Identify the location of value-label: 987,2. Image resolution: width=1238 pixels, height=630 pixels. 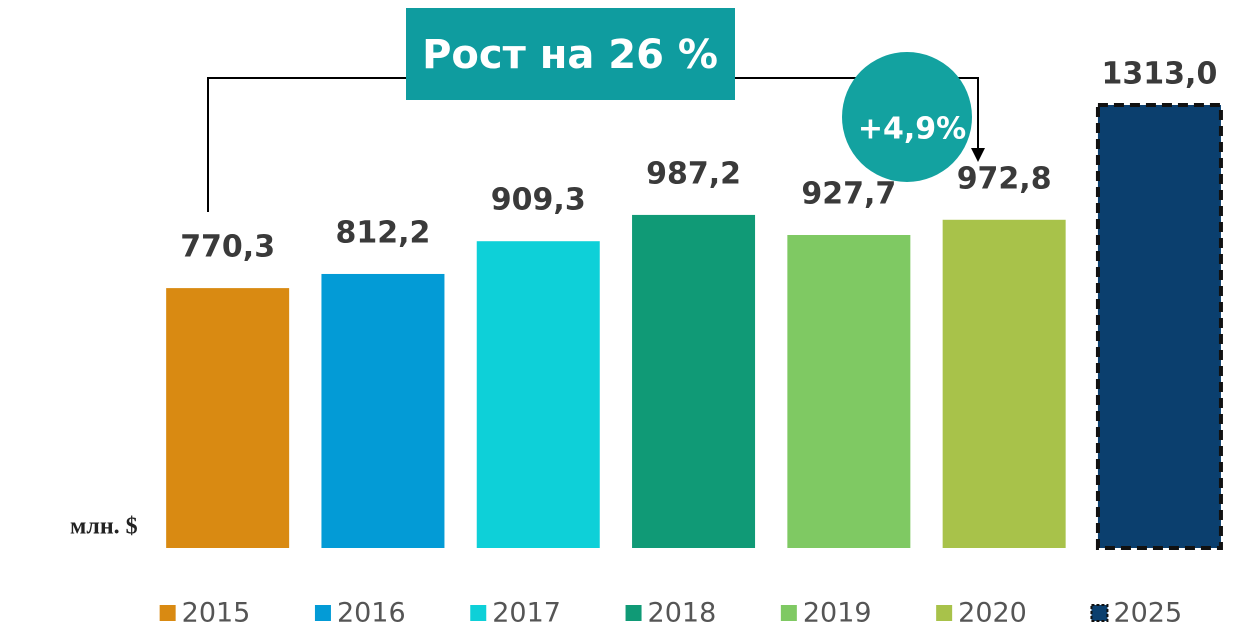
(693, 173).